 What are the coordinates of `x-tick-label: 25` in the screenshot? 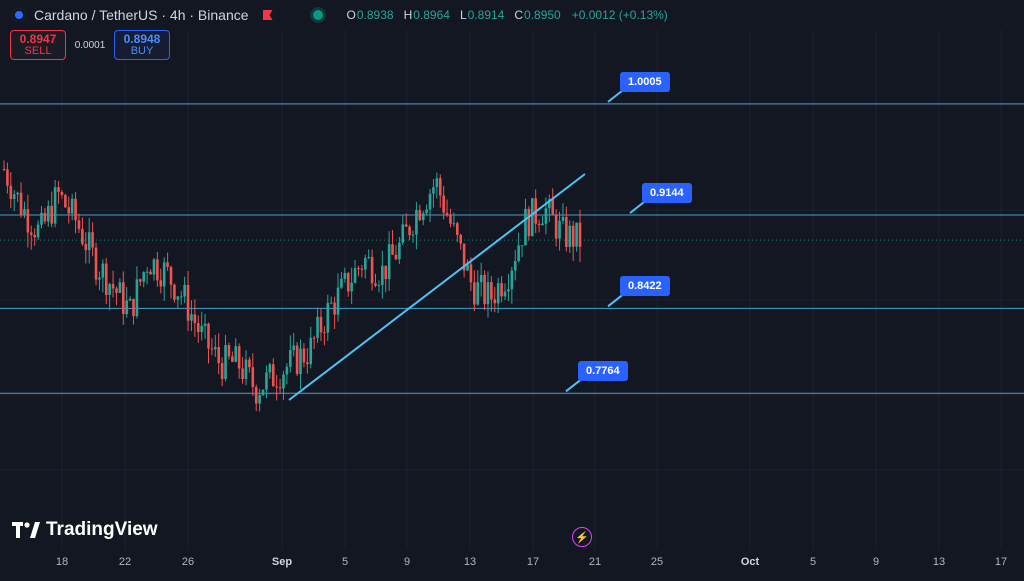 It's located at (657, 562).